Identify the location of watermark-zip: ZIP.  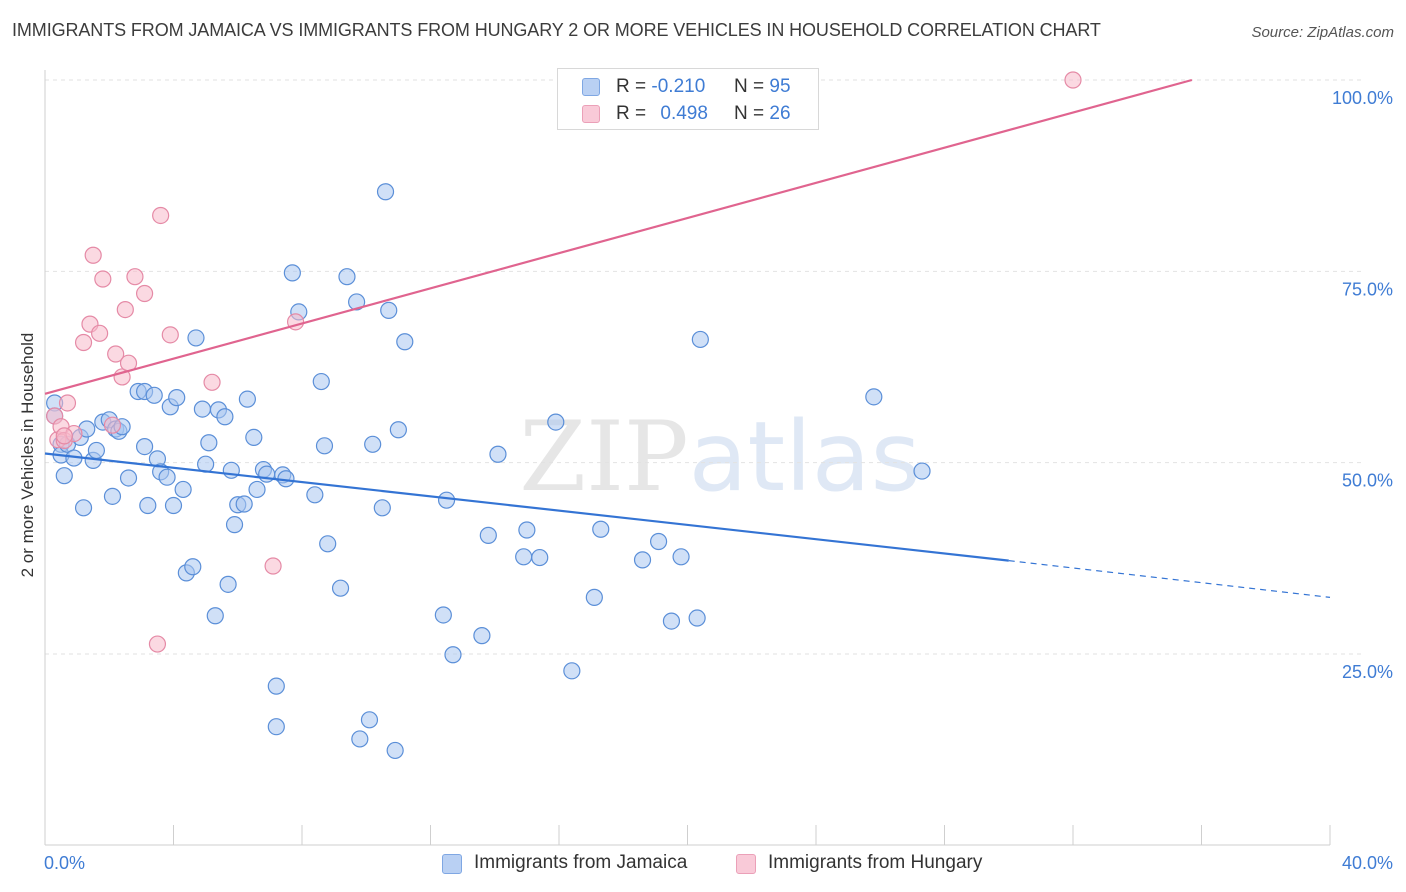
(603, 457).